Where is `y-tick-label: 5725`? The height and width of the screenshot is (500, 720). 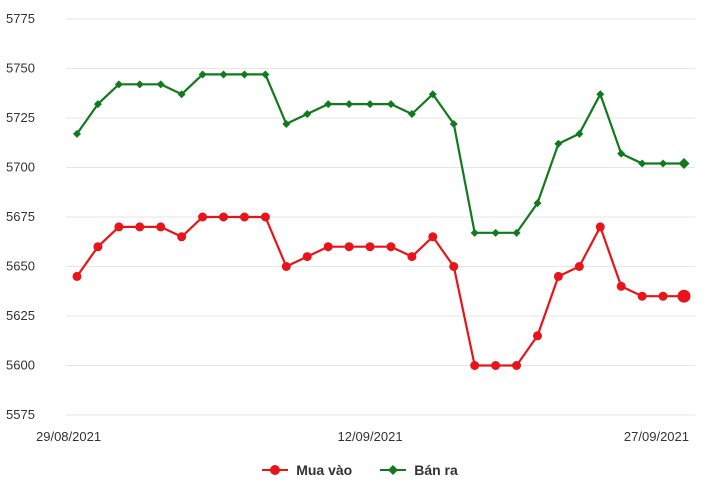
y-tick-label: 5725 is located at coordinates (20, 117).